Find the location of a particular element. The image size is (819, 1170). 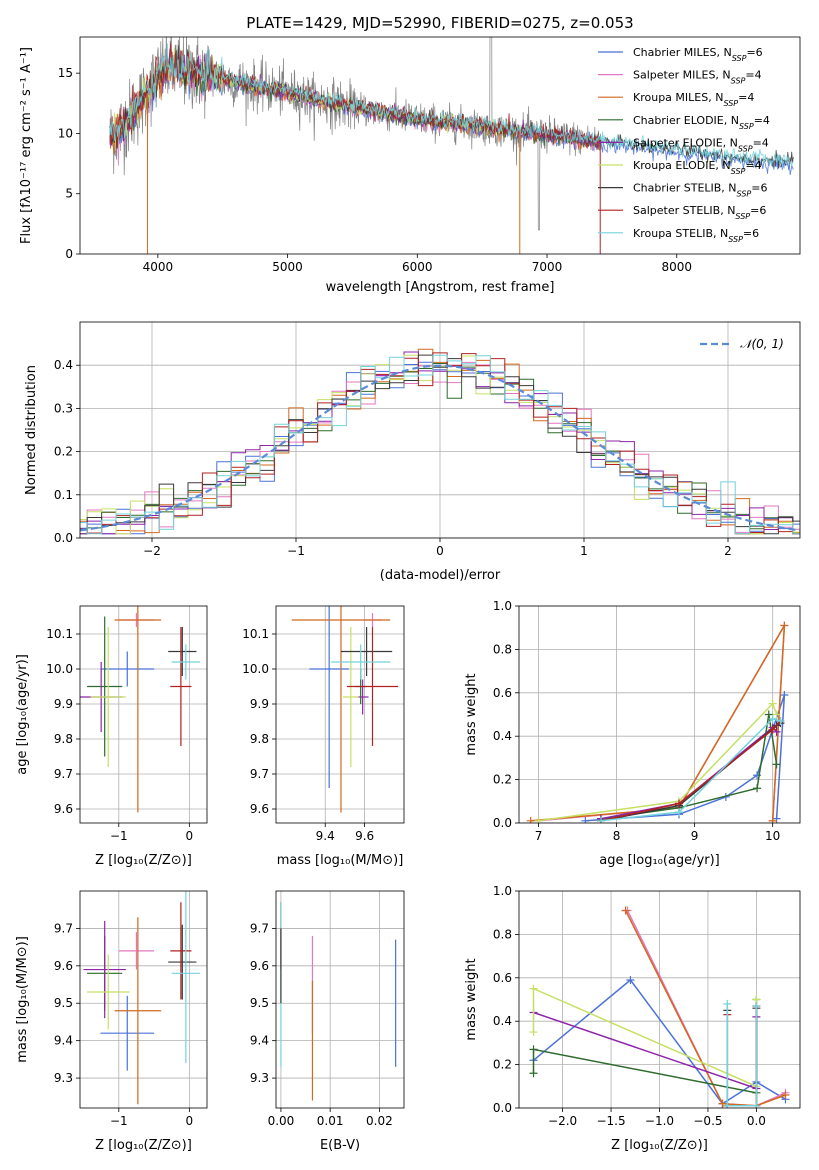

mass-weight-line-salpeter_miles is located at coordinates (662, 723).